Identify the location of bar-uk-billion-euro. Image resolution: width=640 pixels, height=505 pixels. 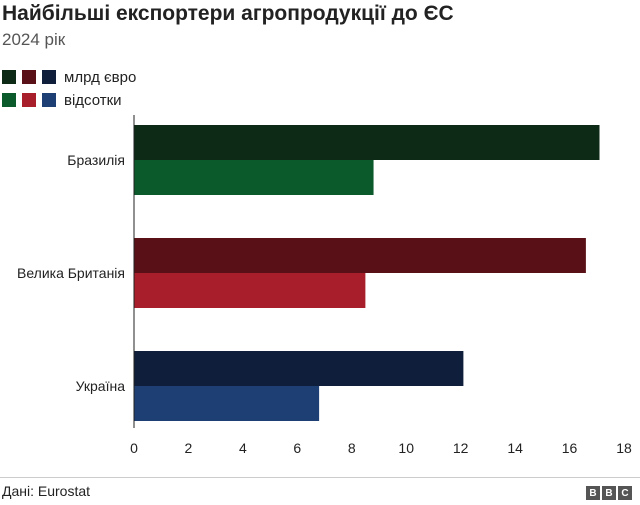
(360, 255).